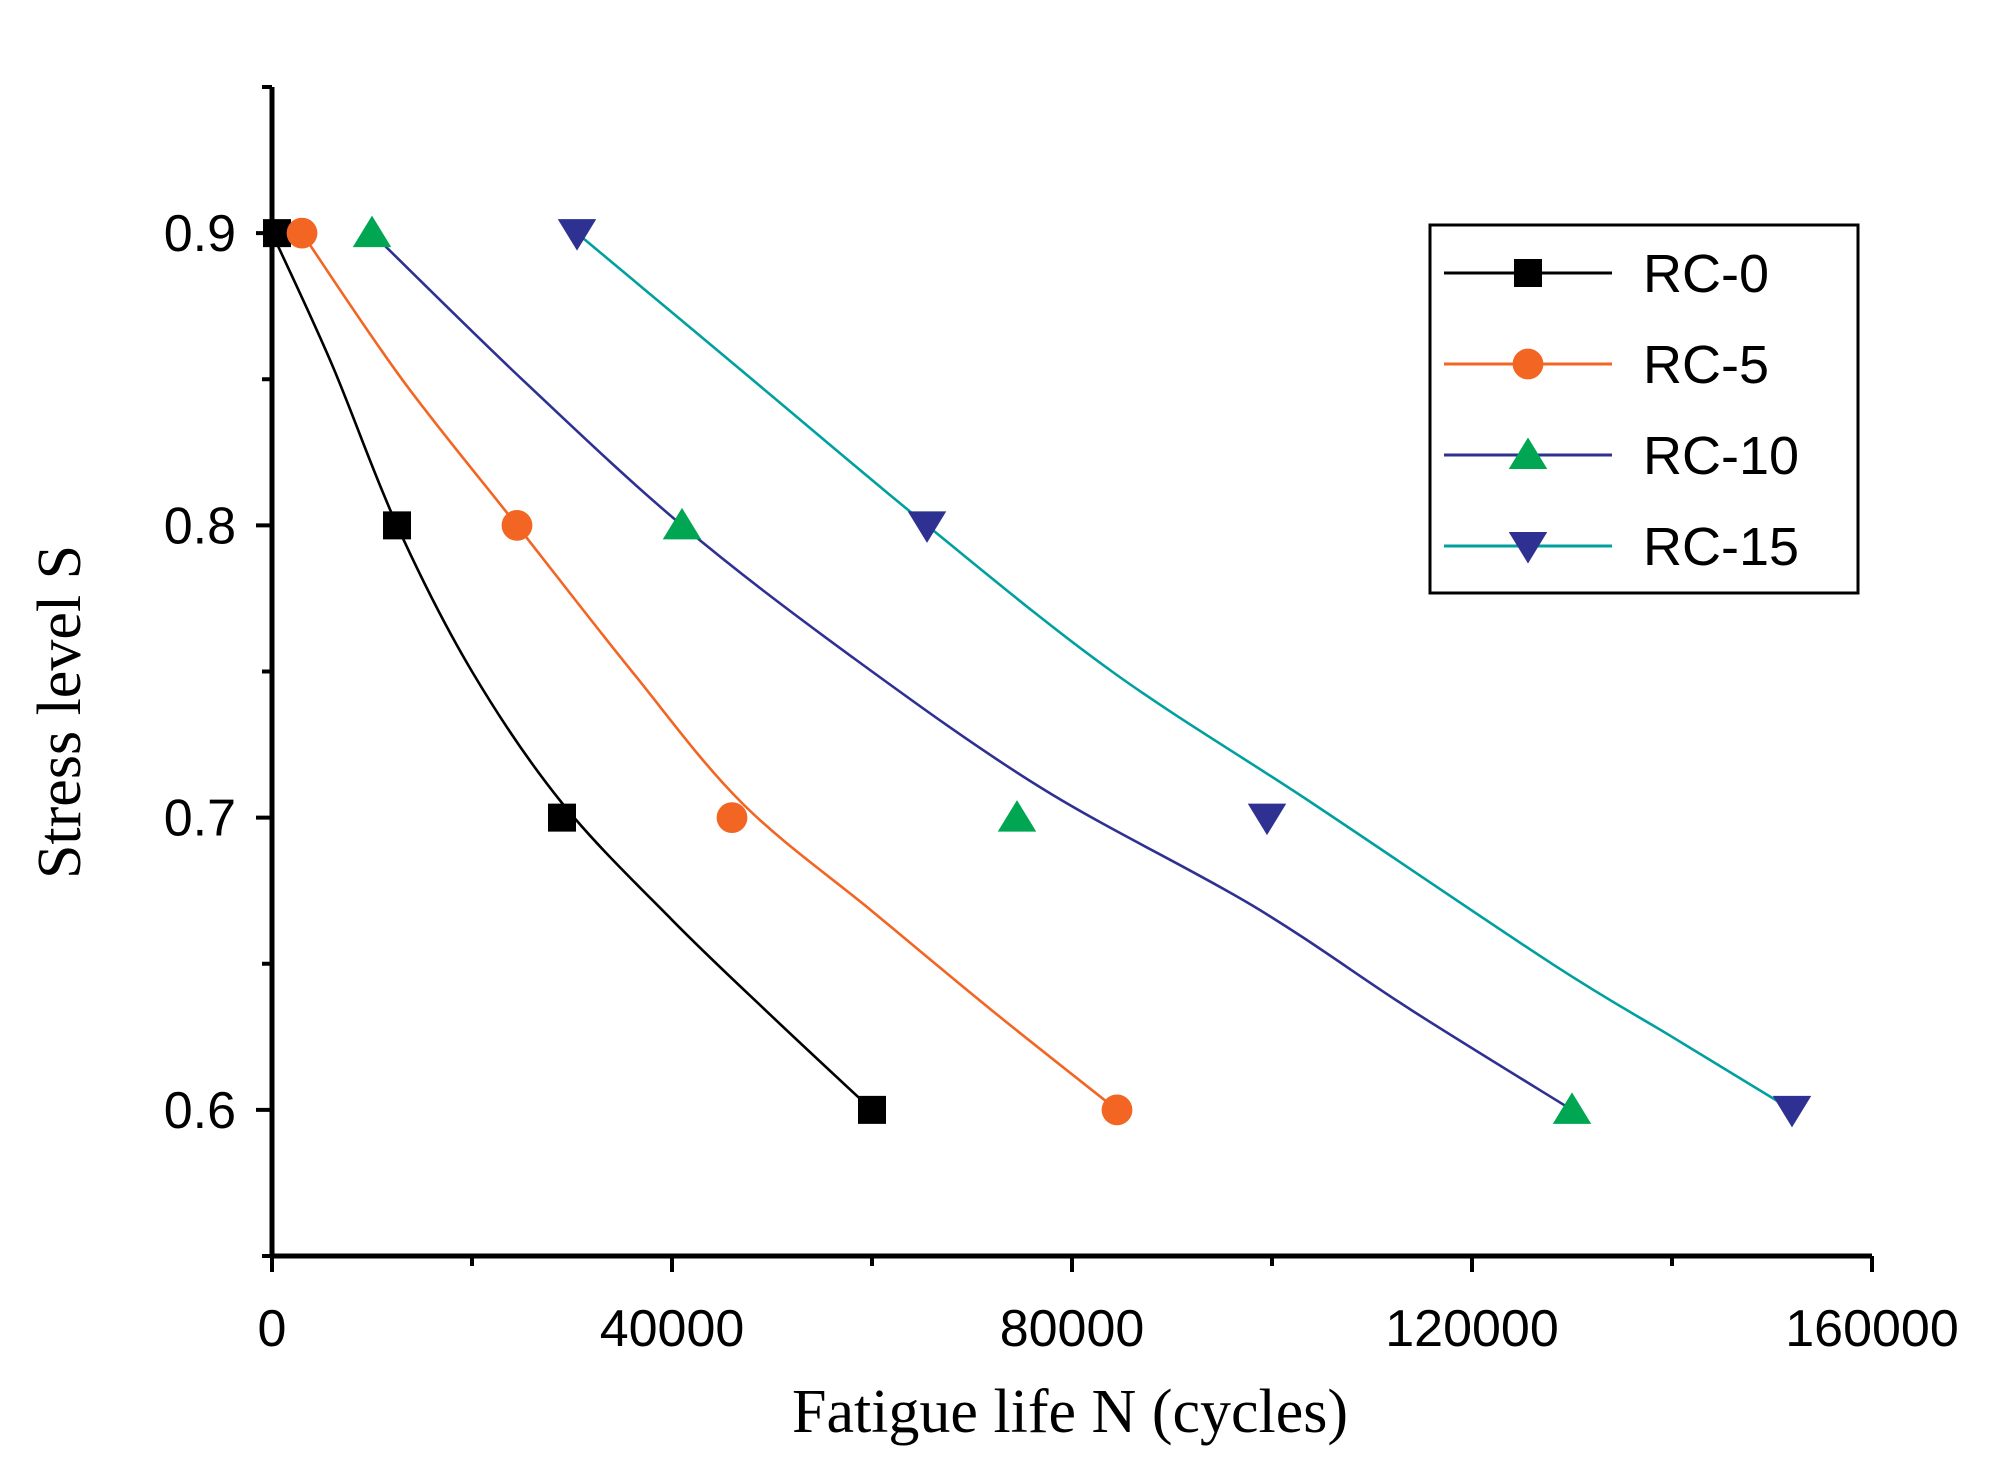 The height and width of the screenshot is (1479, 2008). I want to click on legend: RC-0 RC-5 RC-10 RC-15, so click(1644, 409).